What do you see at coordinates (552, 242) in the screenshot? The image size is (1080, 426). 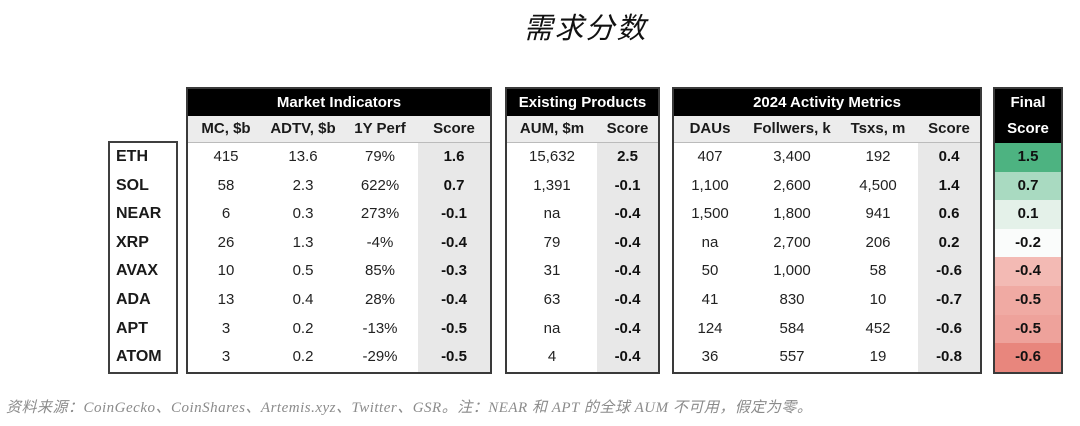 I see `aum-cell: 79` at bounding box center [552, 242].